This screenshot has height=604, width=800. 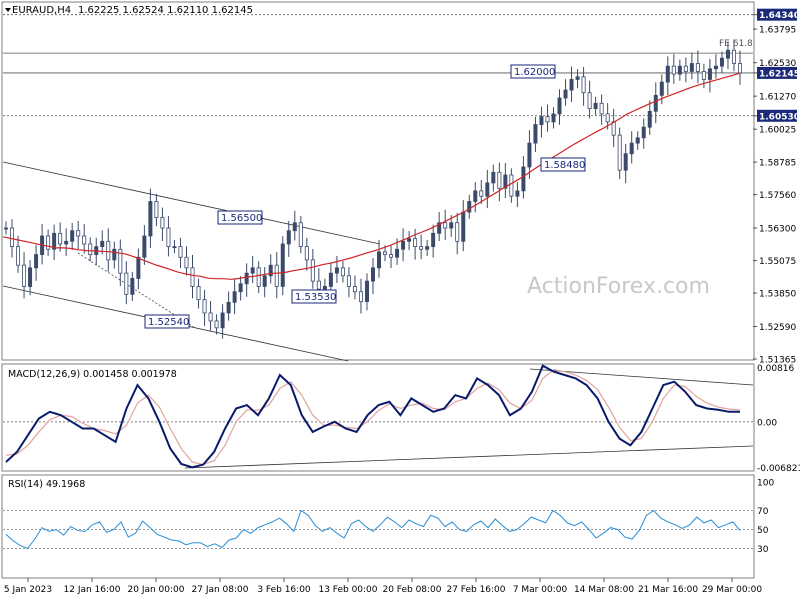 What do you see at coordinates (777, 164) in the screenshot?
I see `price-tick-label-7: 1.58785` at bounding box center [777, 164].